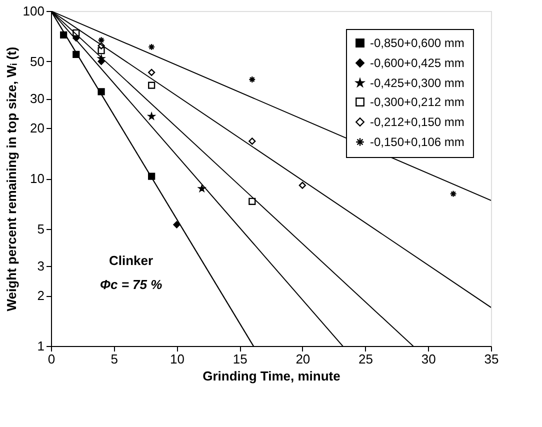 Image resolution: width=542 pixels, height=427 pixels. Describe the element at coordinates (37, 61) in the screenshot. I see `y-tick-label: 50` at that location.